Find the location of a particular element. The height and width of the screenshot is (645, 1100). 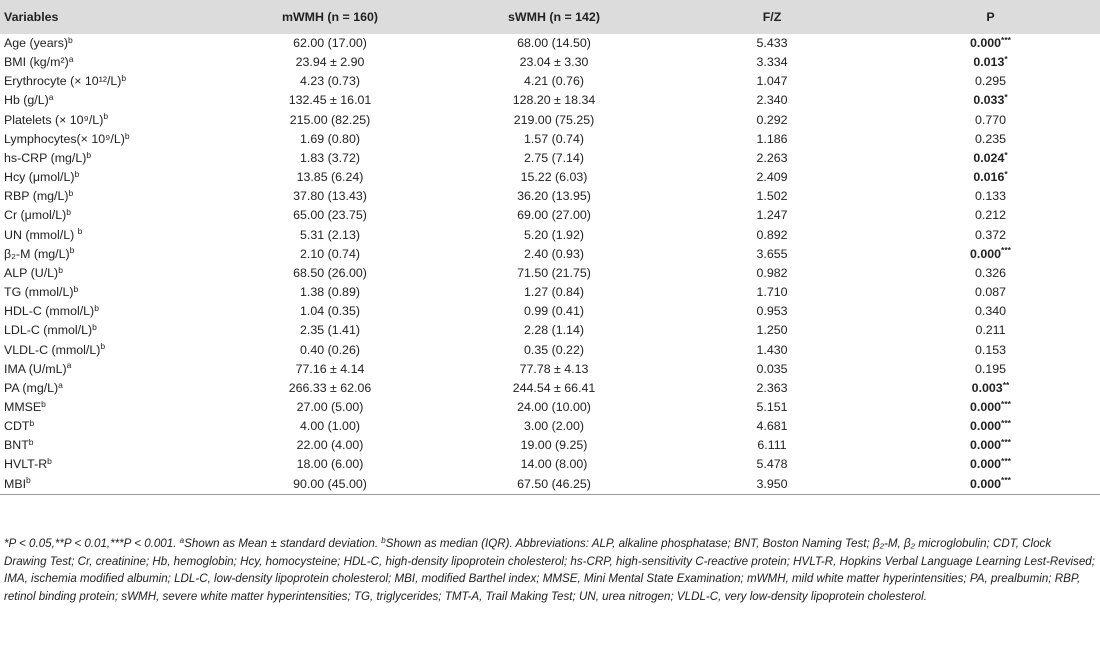

cell-fz: 0.953 is located at coordinates (772, 311).